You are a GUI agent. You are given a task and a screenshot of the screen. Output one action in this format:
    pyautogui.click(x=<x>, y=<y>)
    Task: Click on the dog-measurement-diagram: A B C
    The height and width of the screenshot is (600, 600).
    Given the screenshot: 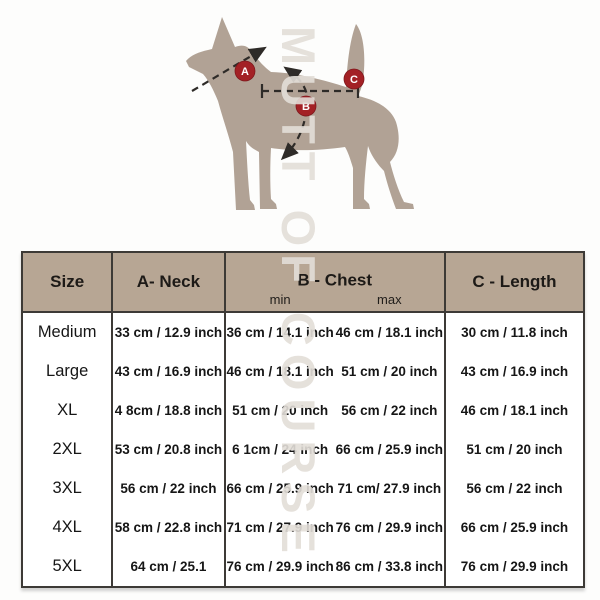 What is the action you would take?
    pyautogui.click(x=300, y=113)
    